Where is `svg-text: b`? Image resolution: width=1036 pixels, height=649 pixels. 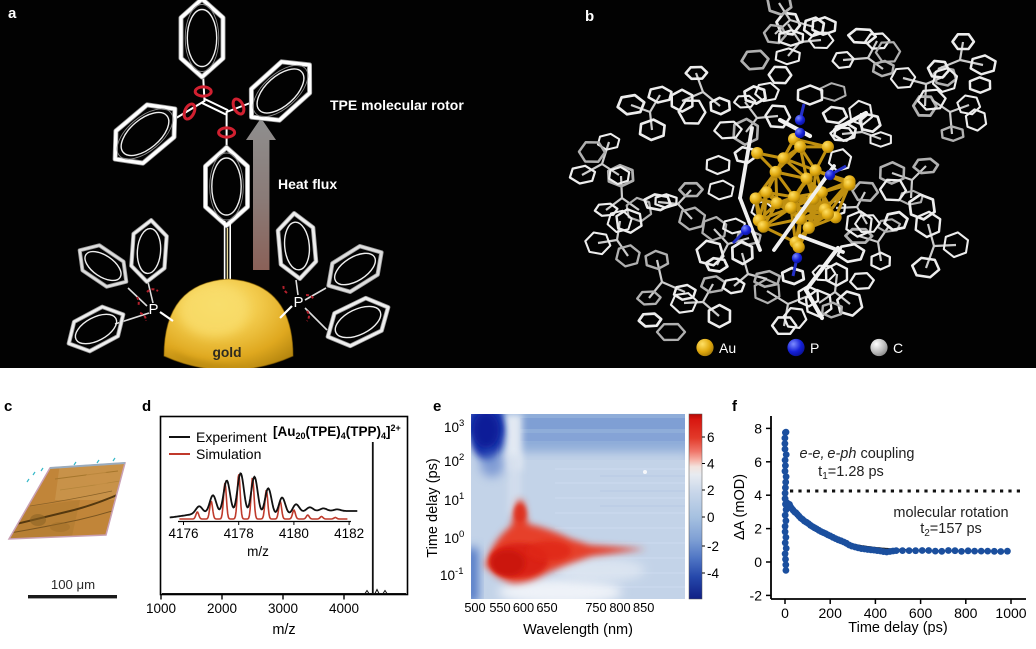 svg-text: b is located at coordinates (589, 16).